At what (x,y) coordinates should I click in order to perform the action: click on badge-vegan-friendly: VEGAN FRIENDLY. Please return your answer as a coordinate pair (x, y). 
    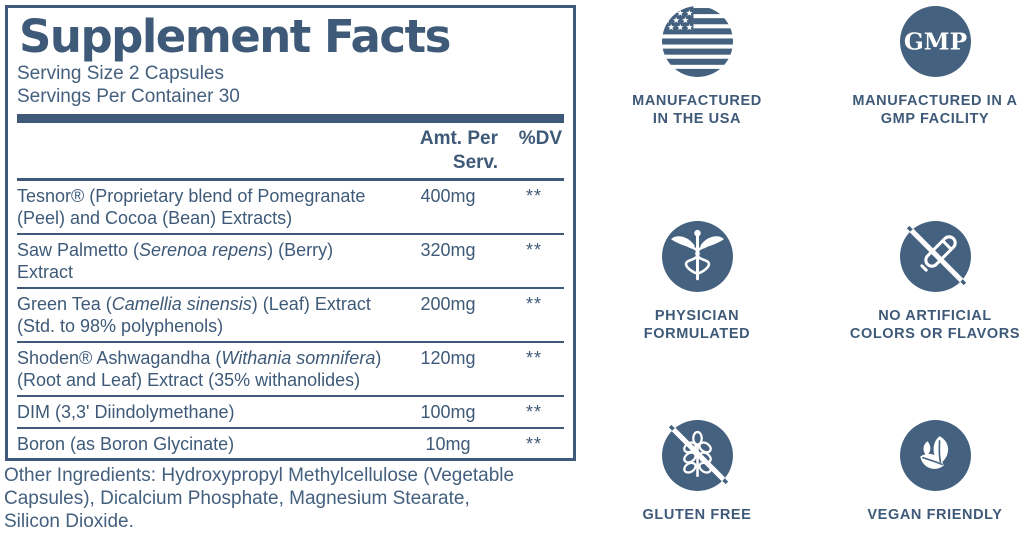
    Looking at the image, I should click on (917, 471).